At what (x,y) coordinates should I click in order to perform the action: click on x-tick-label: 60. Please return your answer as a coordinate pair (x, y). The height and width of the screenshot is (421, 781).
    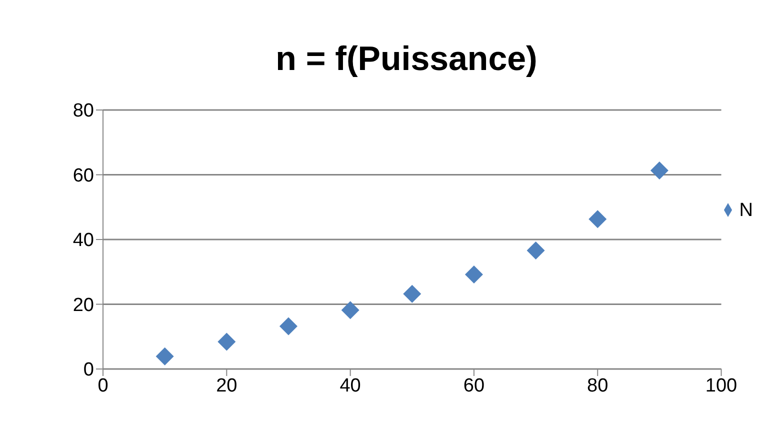
    Looking at the image, I should click on (474, 385).